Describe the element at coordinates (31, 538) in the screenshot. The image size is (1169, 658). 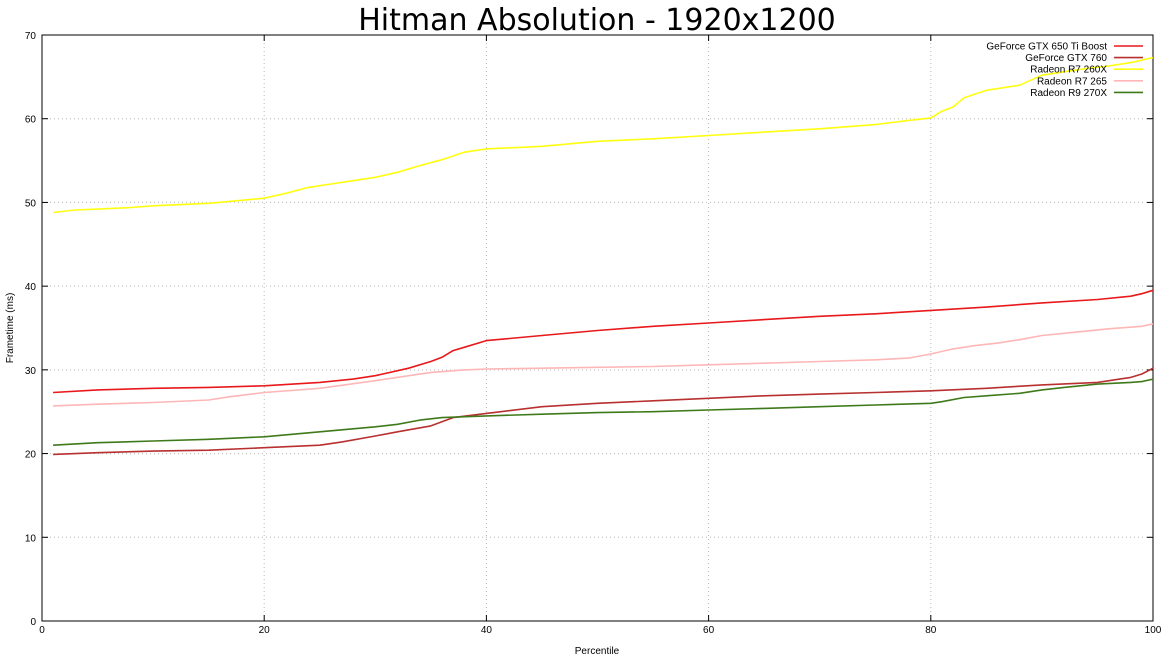
I see `y-tick-label-1: 10` at that location.